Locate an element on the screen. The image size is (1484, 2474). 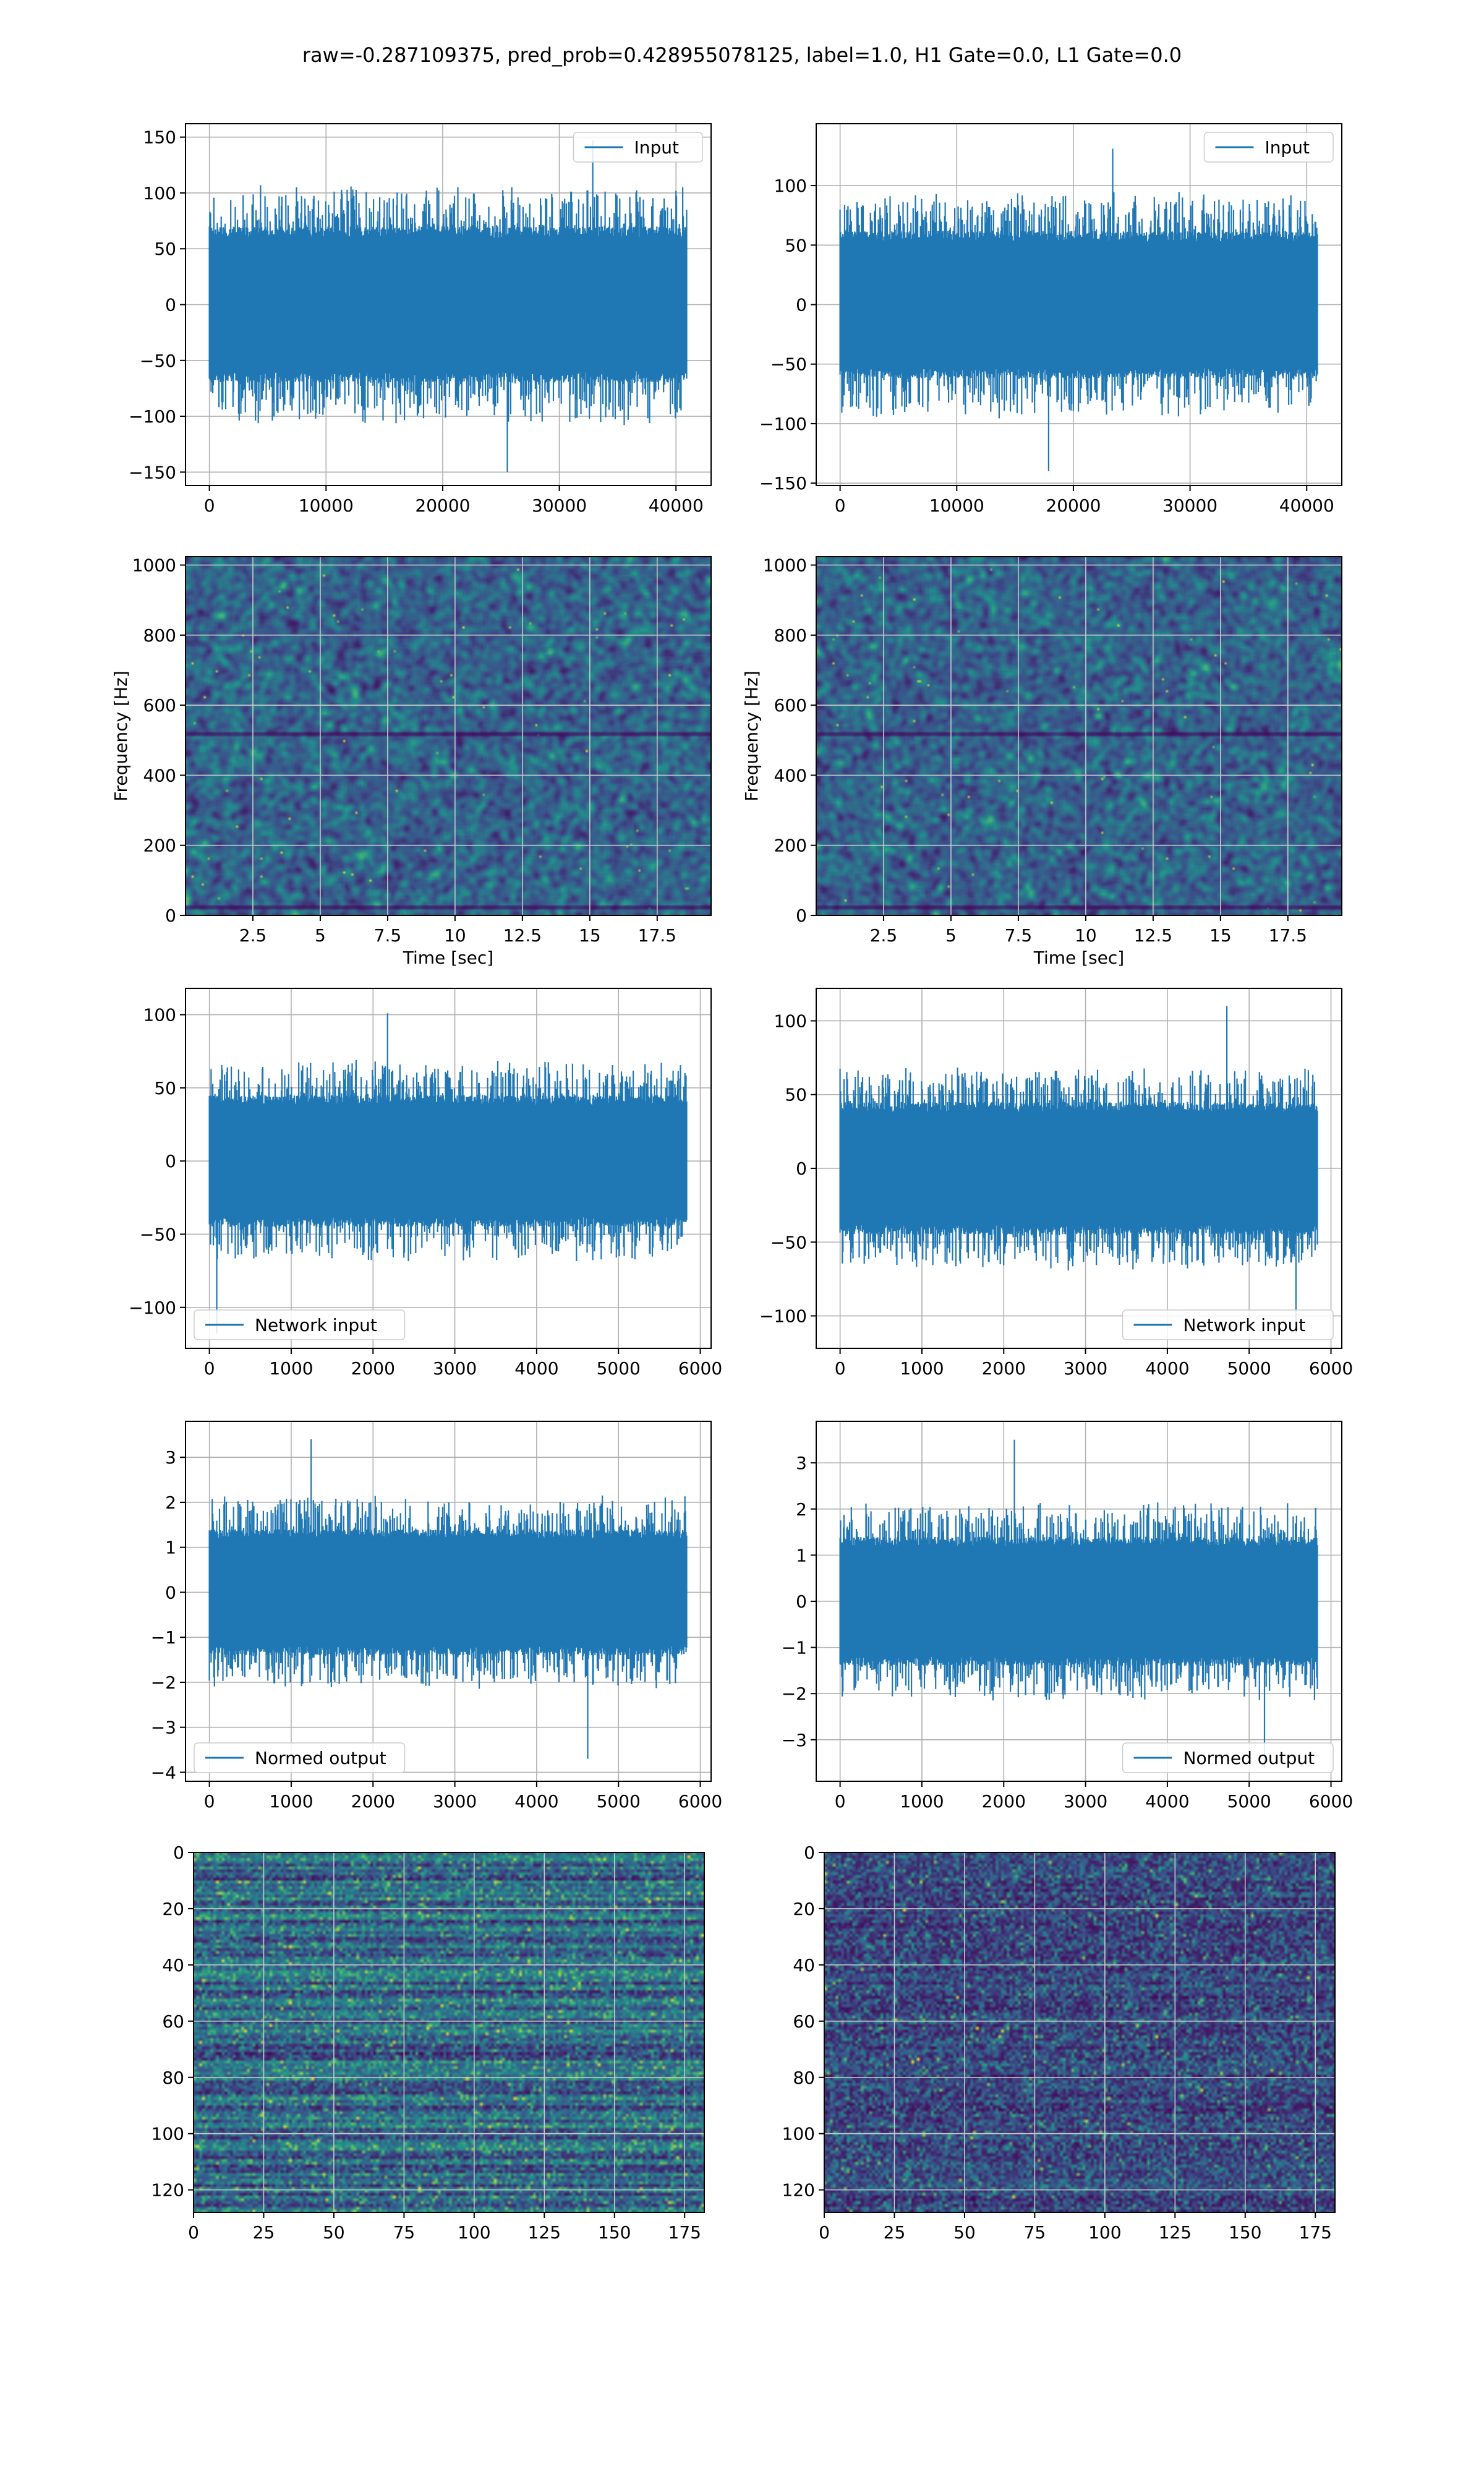
legend: Input is located at coordinates (638, 147).